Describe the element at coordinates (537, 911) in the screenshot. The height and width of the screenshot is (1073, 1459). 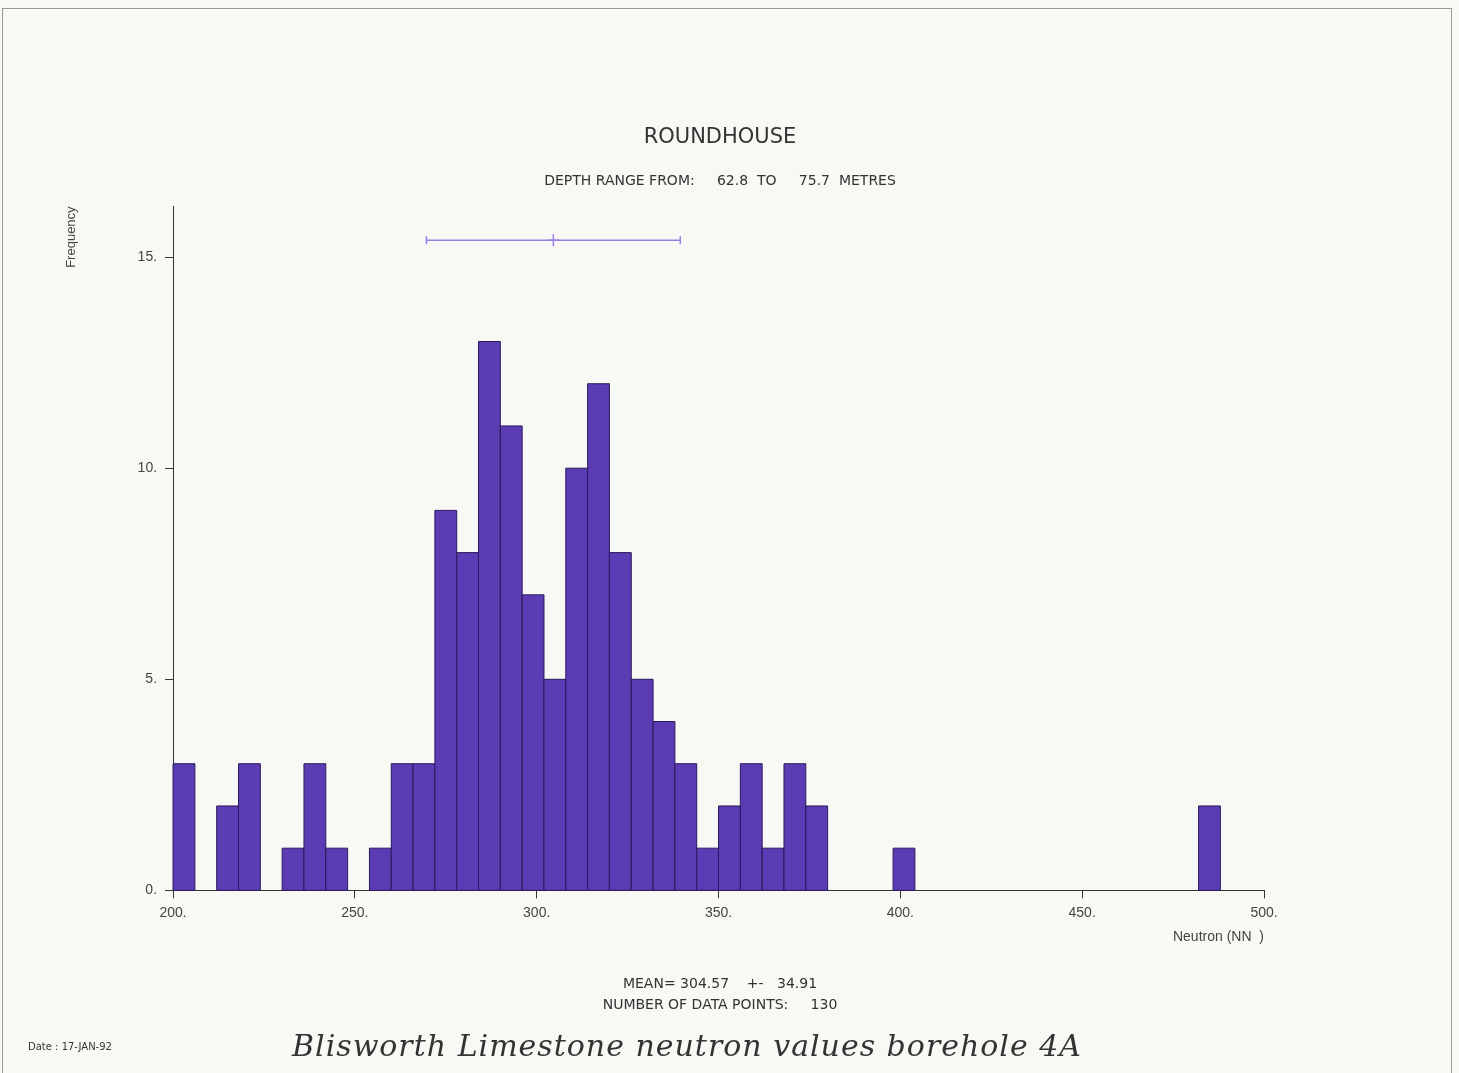
I see `x-tick-label: 300.` at that location.